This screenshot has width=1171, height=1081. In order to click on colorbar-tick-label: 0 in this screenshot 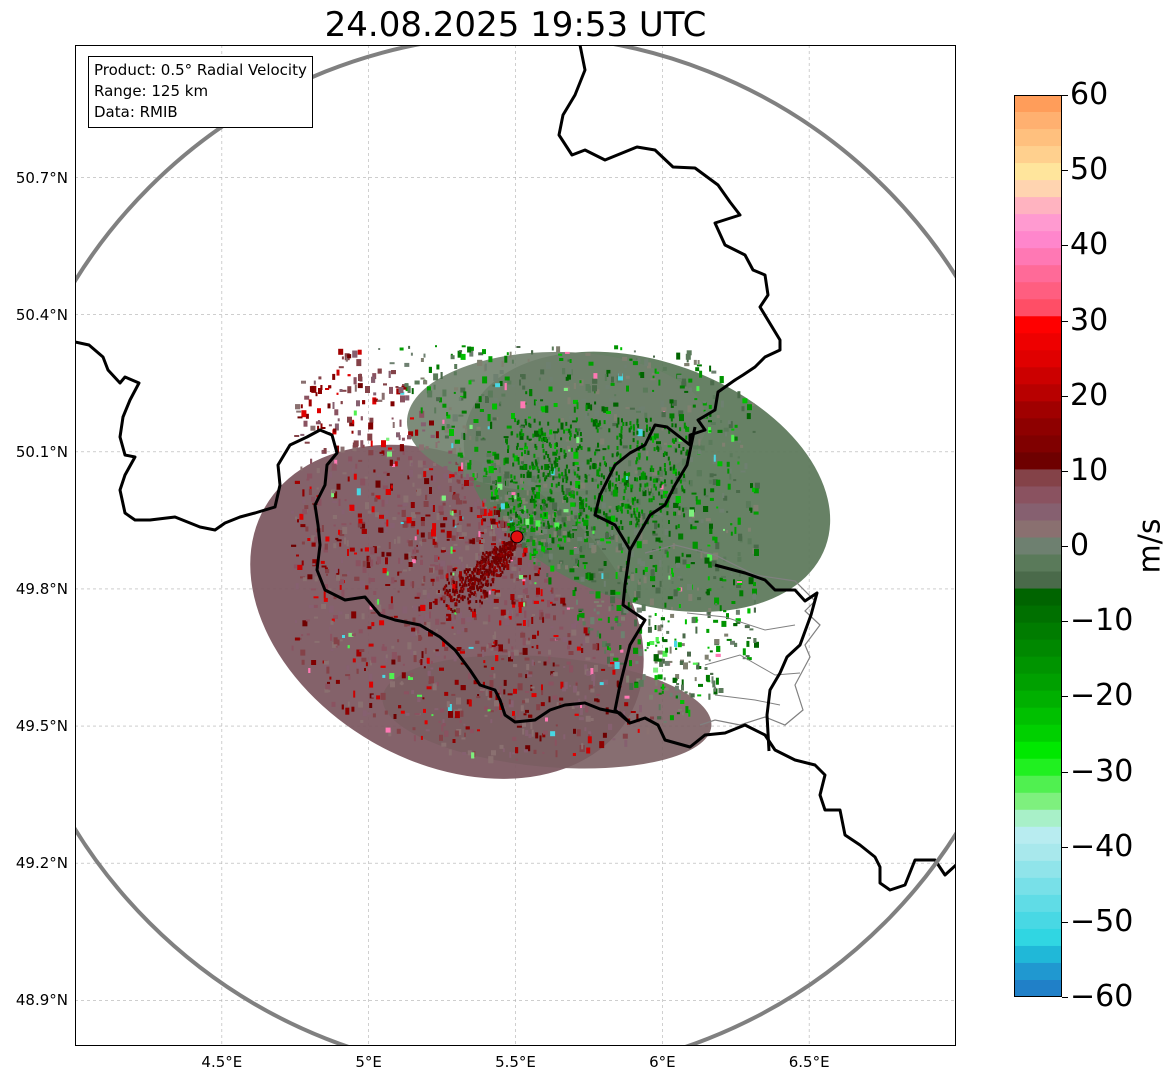, I will do `click(1080, 545)`.